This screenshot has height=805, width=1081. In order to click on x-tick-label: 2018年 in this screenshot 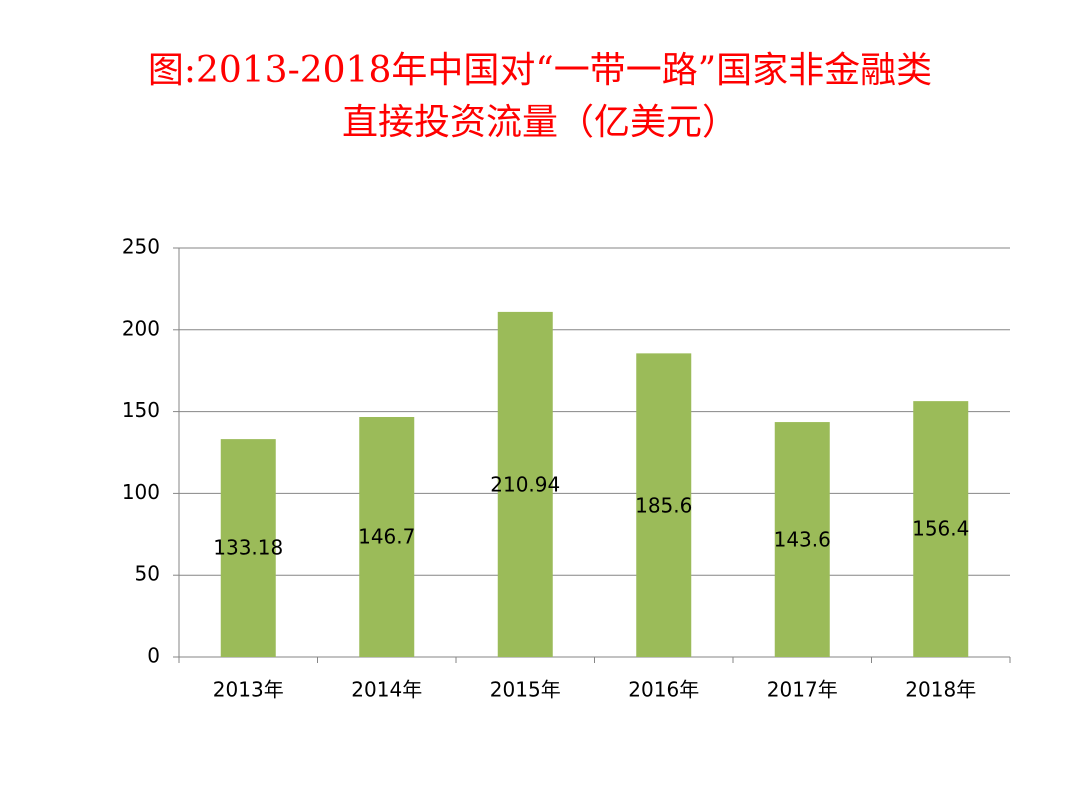, I will do `click(940, 690)`.